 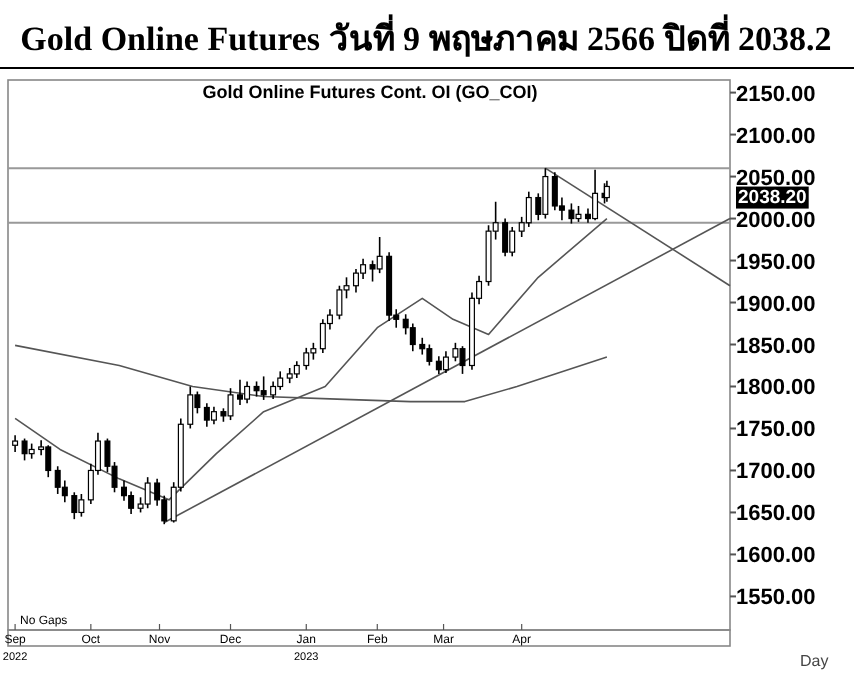 I want to click on y-tick-label: 1850.00, so click(x=776, y=346).